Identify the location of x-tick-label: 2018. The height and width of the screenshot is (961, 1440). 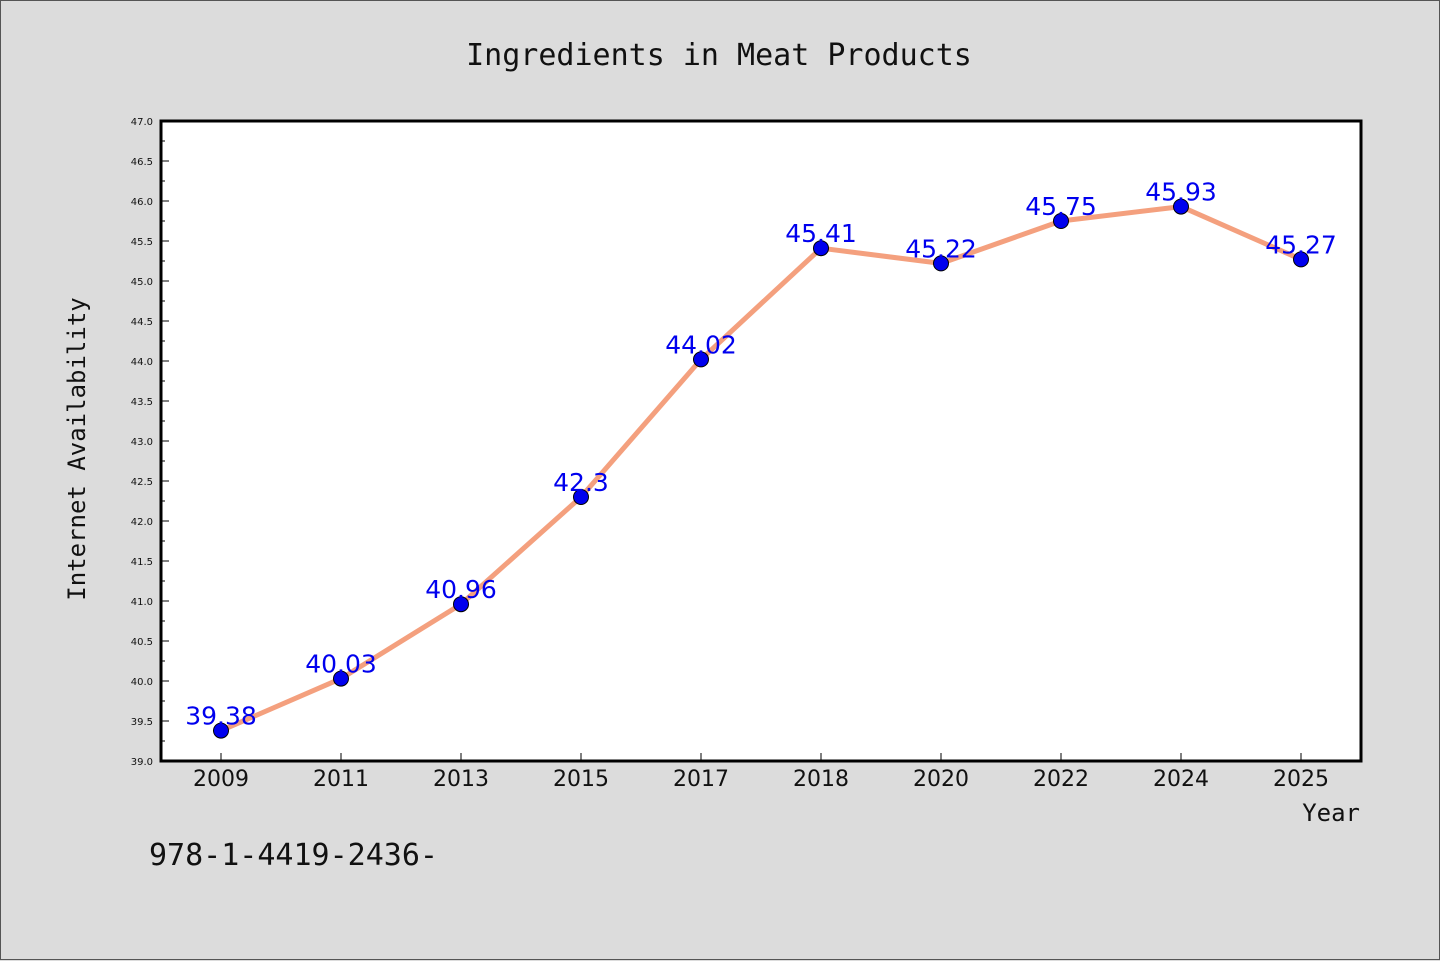
(821, 779).